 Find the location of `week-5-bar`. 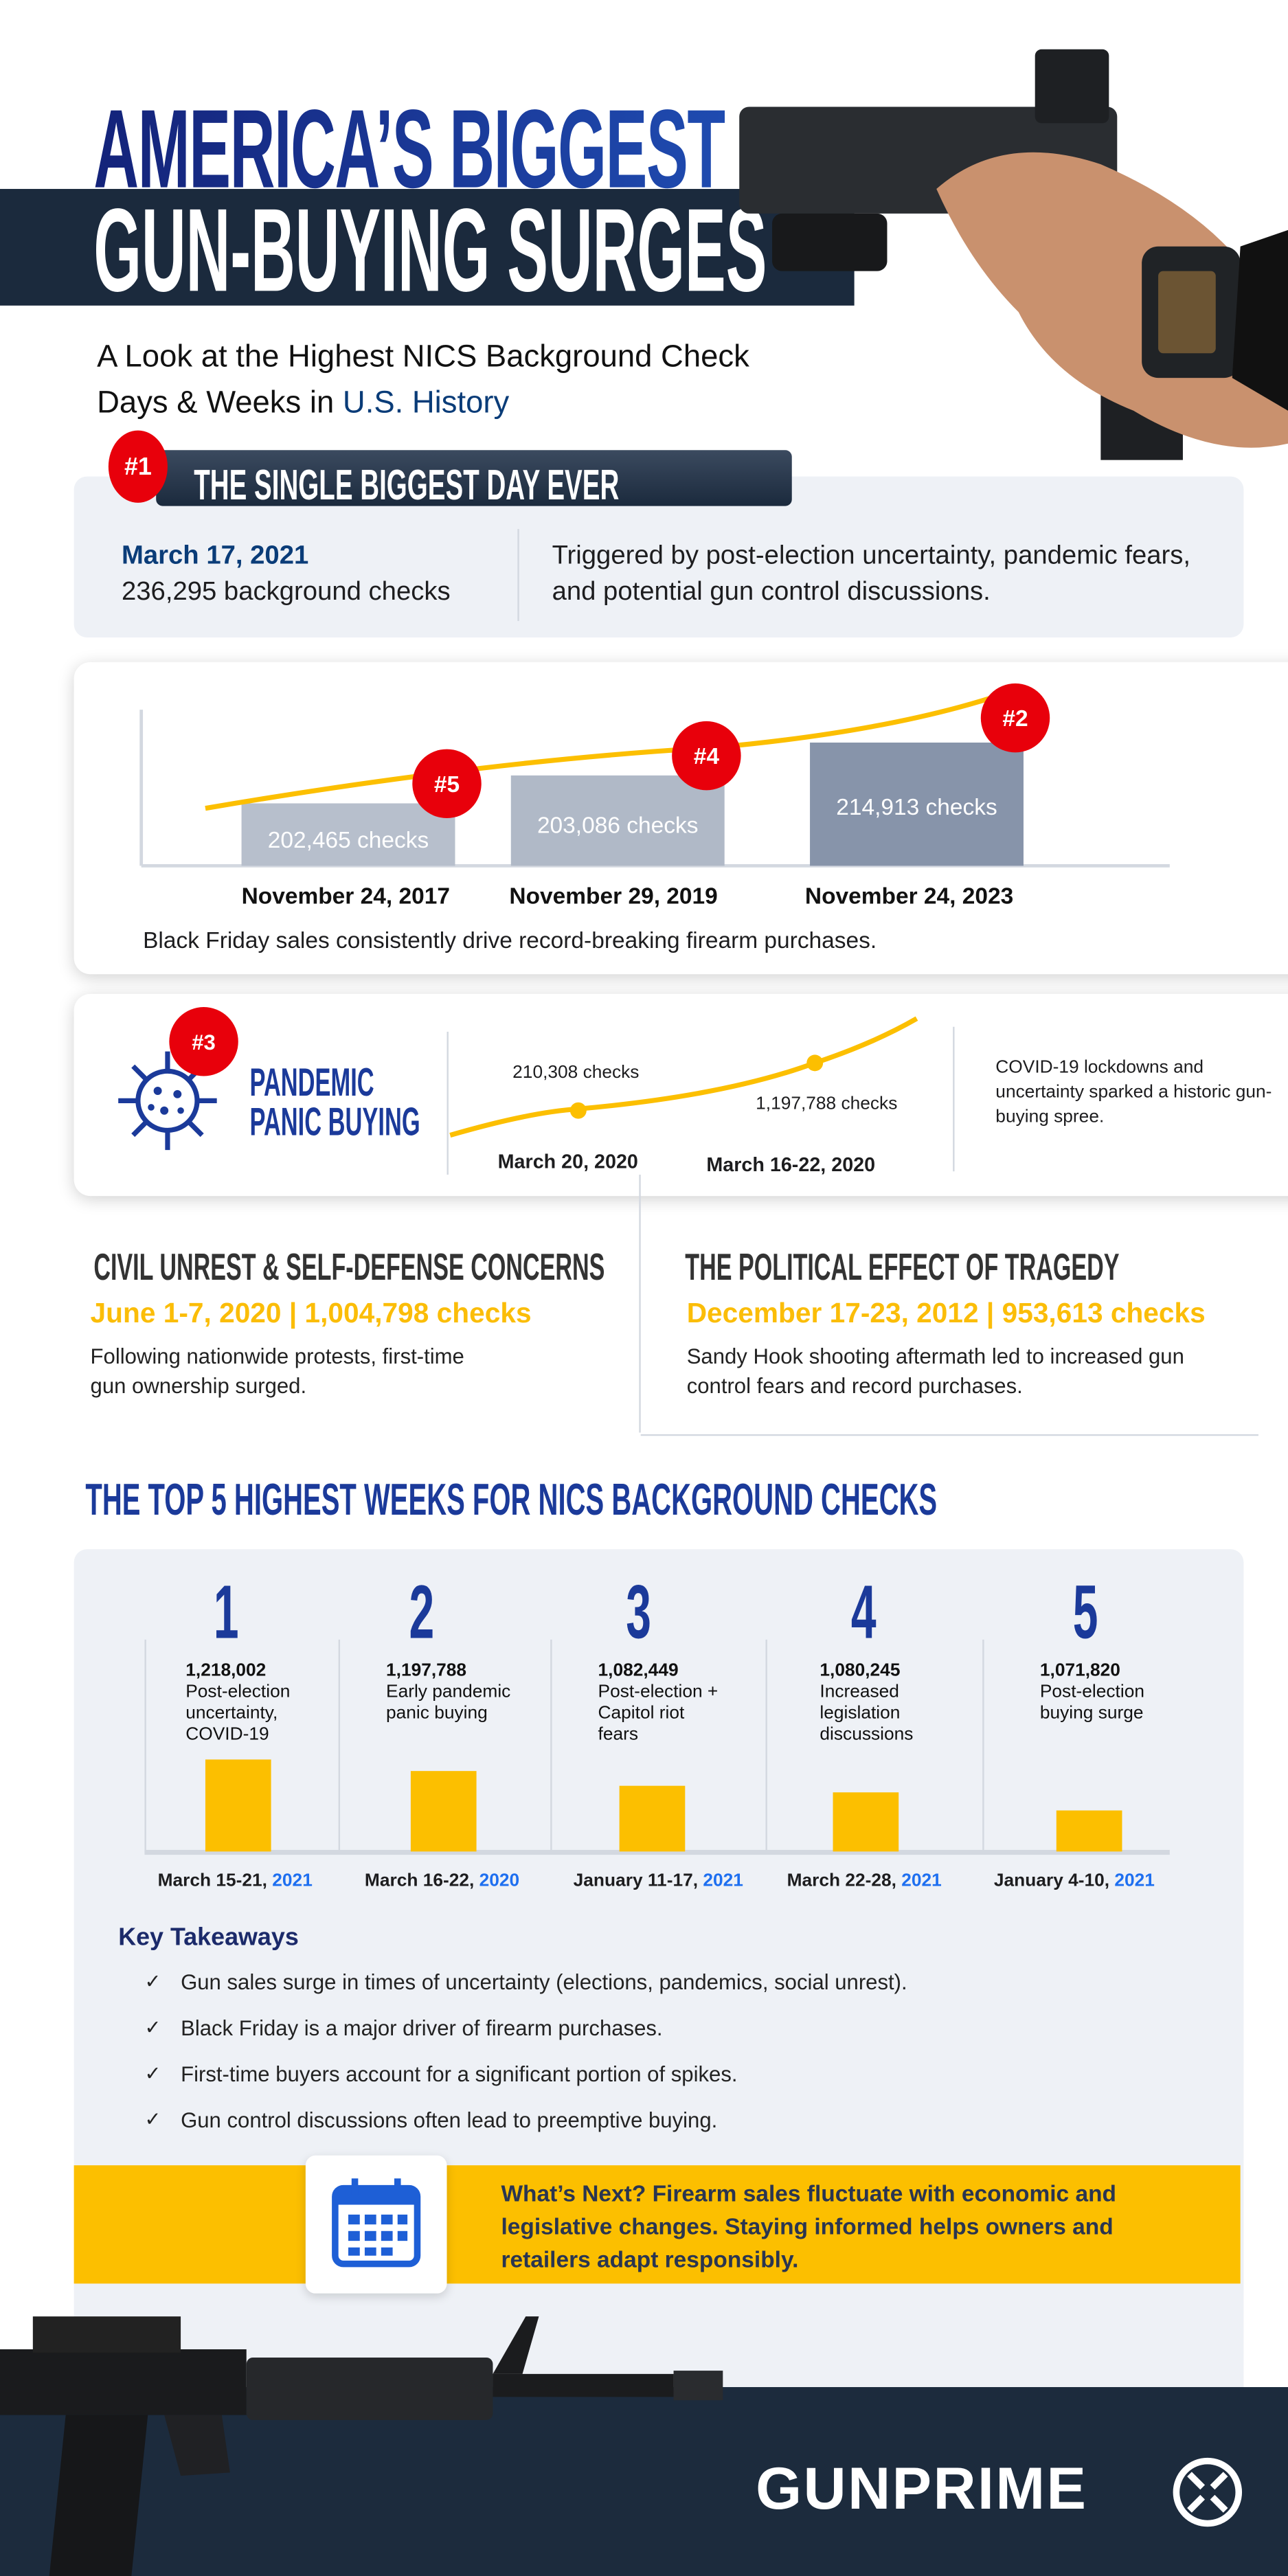

week-5-bar is located at coordinates (1089, 1831).